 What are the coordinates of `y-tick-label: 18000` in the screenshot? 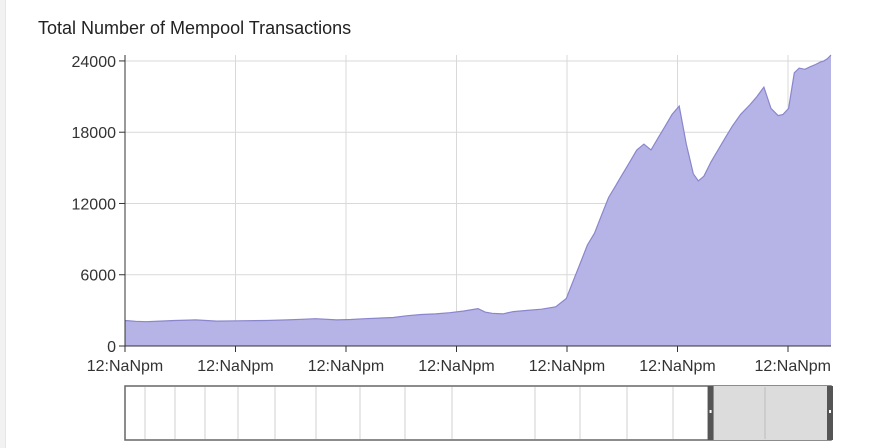 It's located at (94, 133).